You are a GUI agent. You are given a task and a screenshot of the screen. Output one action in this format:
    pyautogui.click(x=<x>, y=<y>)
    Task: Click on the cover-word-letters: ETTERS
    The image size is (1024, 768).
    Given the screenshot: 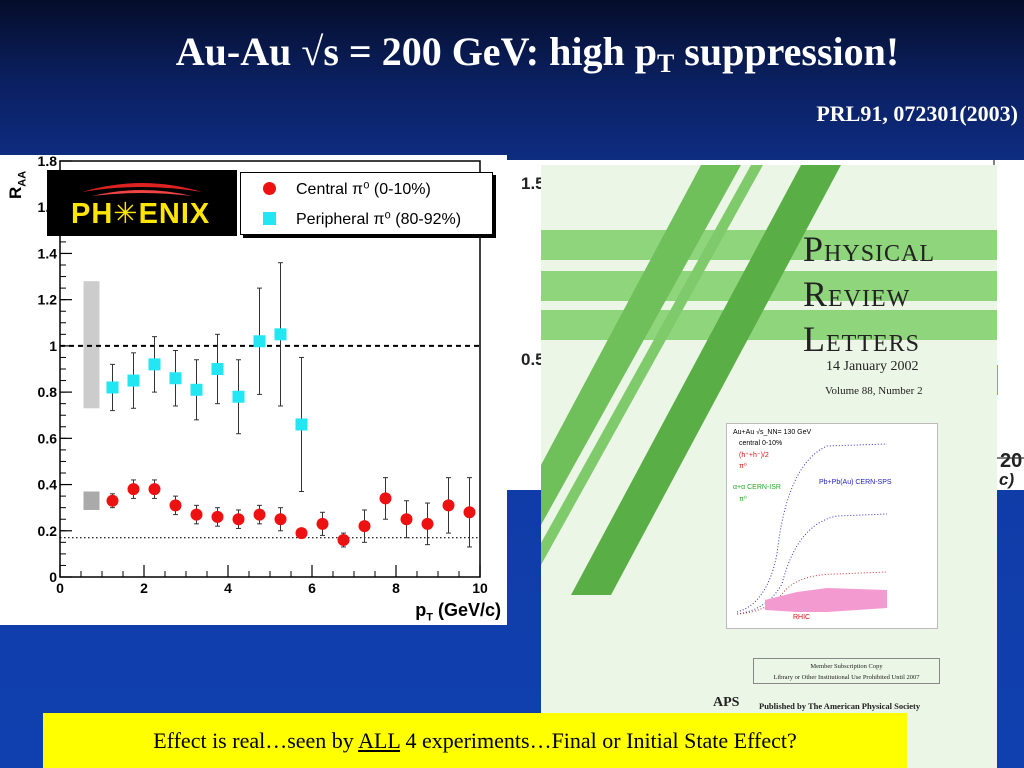 What is the action you would take?
    pyautogui.click(x=873, y=344)
    